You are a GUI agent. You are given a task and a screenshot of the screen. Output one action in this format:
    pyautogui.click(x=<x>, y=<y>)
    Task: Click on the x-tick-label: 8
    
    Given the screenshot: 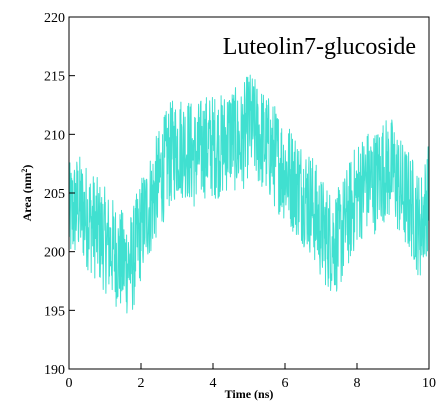 What is the action you would take?
    pyautogui.click(x=357, y=383)
    